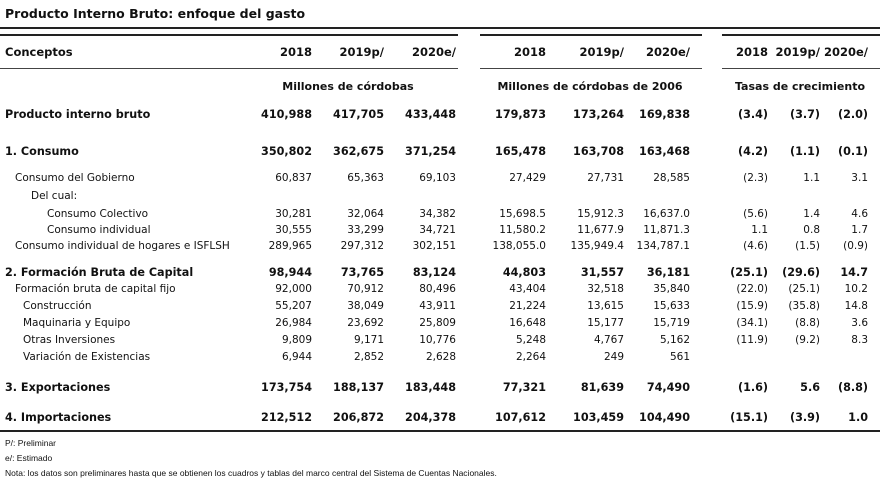 The width and height of the screenshot is (890, 489). Describe the element at coordinates (664, 114) in the screenshot. I see `table-cell: 169,838` at that location.